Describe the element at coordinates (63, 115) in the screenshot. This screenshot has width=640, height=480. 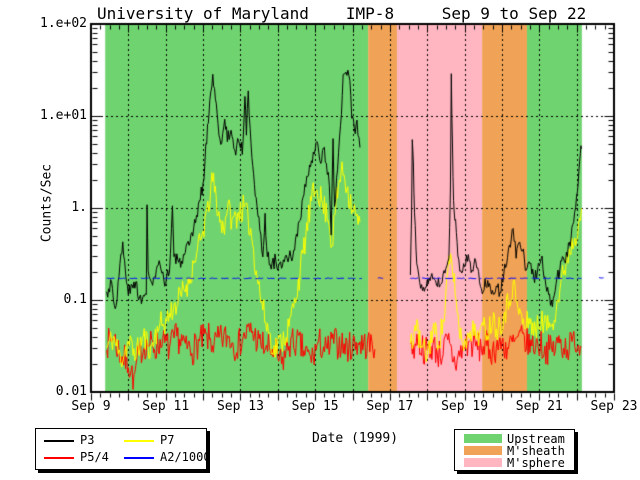
I see `y-tick-label: 1.e+01` at that location.